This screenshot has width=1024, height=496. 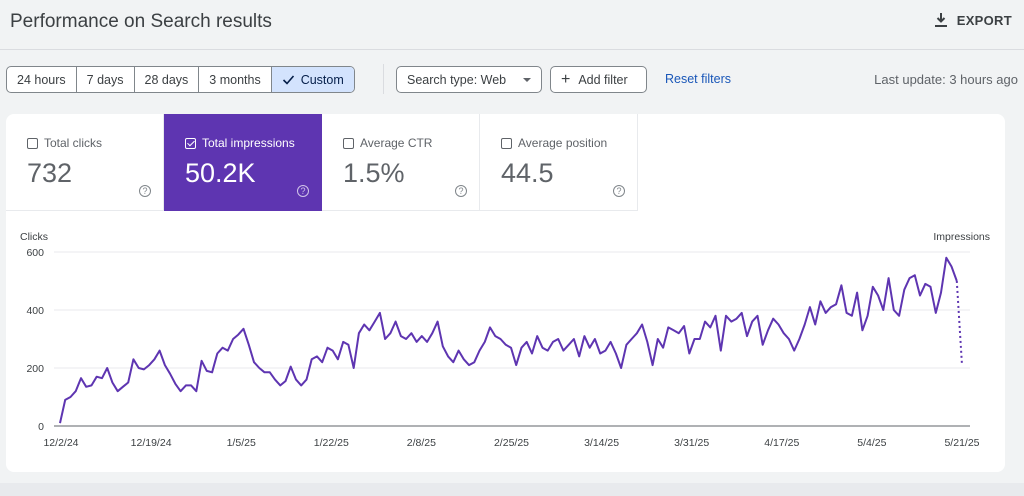 What do you see at coordinates (288, 80) in the screenshot?
I see `check-icon` at bounding box center [288, 80].